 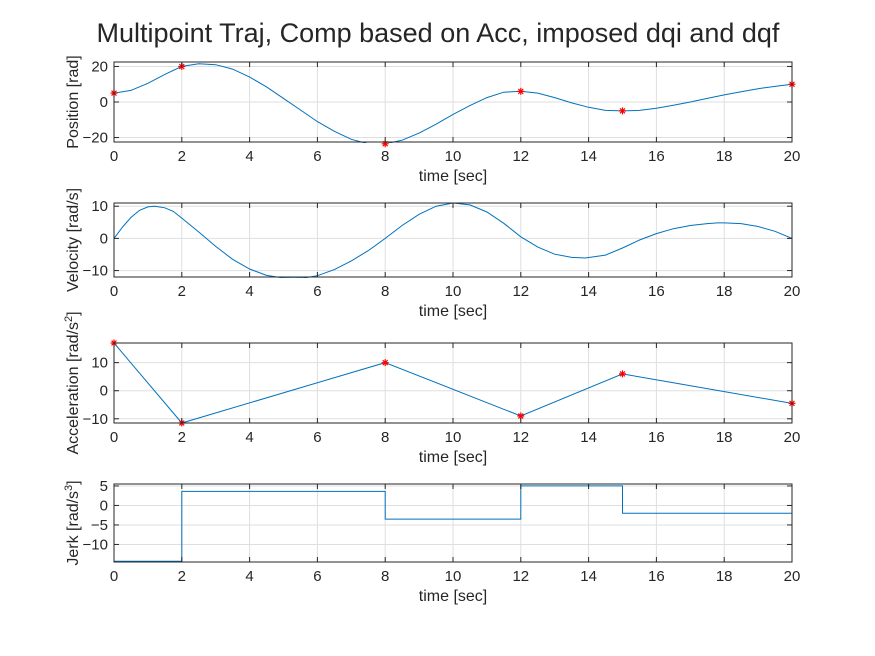 What do you see at coordinates (72, 522) in the screenshot?
I see `y-axis-label: Jerk [rad/s3]` at bounding box center [72, 522].